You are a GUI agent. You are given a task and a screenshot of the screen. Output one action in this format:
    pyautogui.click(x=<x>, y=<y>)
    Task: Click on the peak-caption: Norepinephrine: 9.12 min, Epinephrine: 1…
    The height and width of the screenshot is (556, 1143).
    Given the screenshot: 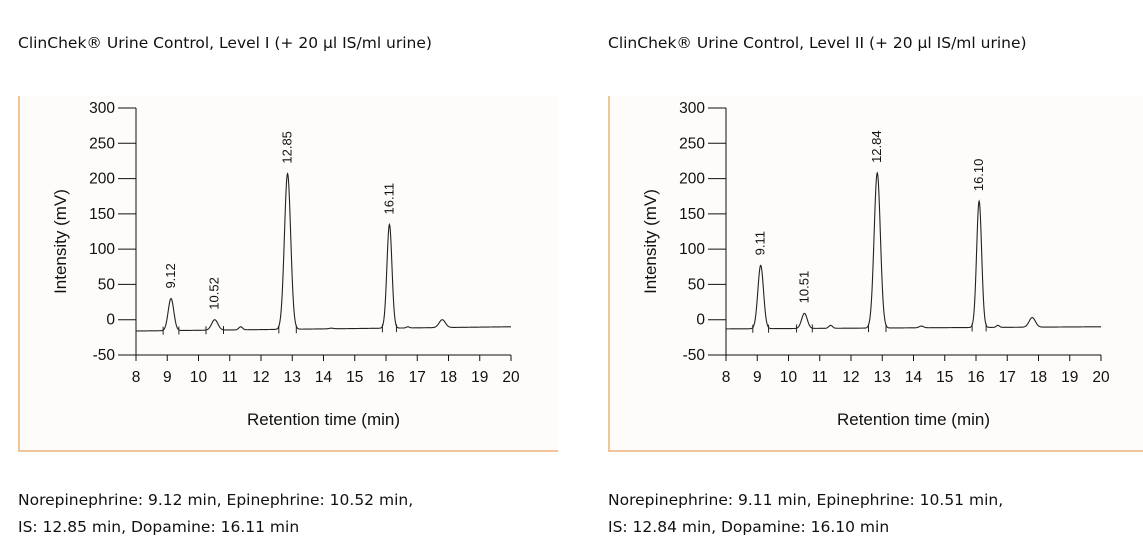 What is the action you would take?
    pyautogui.click(x=215, y=514)
    